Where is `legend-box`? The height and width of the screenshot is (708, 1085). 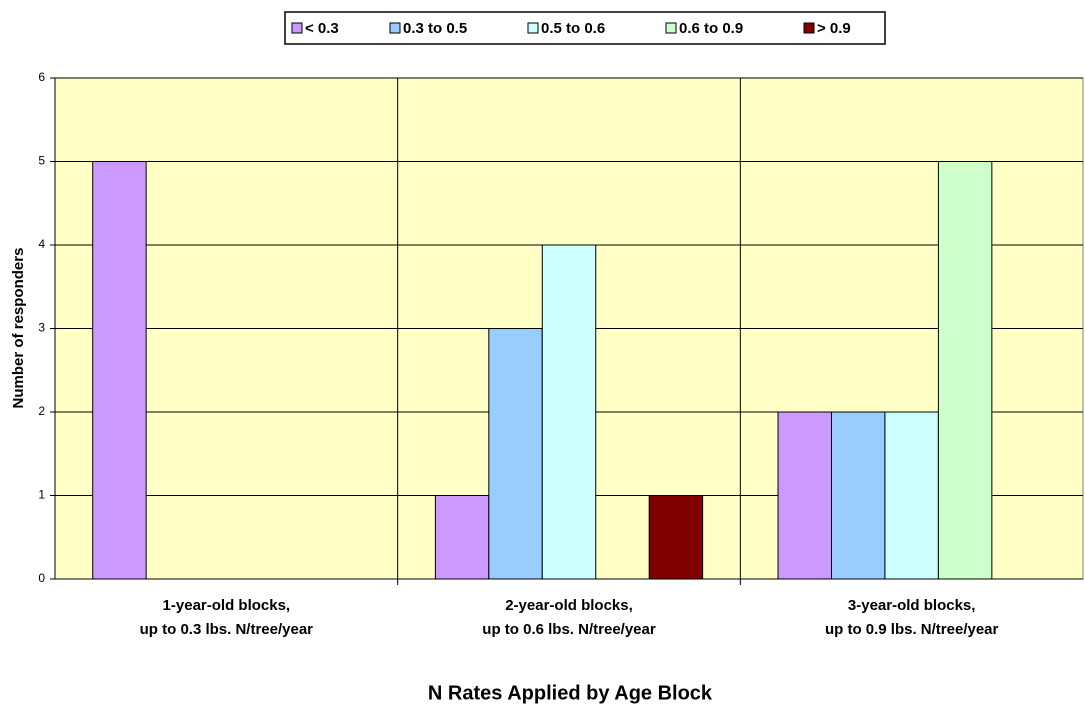
legend-box is located at coordinates (585, 28).